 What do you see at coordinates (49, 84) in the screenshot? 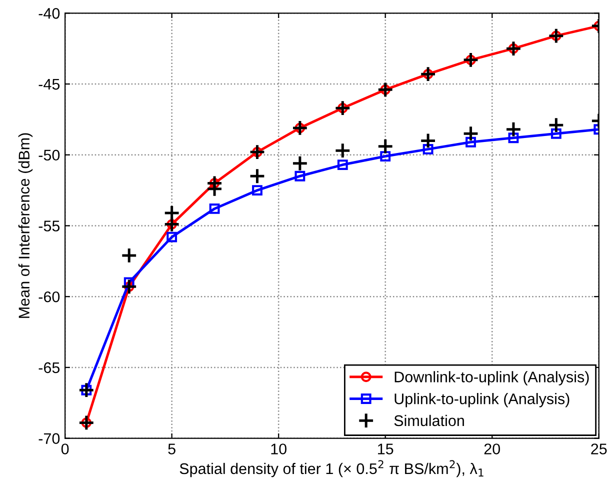
I see `y-tick-label: -45` at bounding box center [49, 84].